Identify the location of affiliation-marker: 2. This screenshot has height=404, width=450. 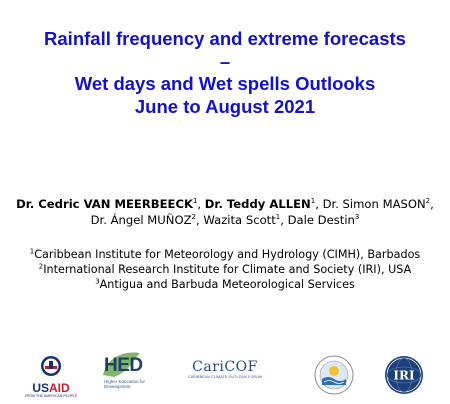
(41, 266).